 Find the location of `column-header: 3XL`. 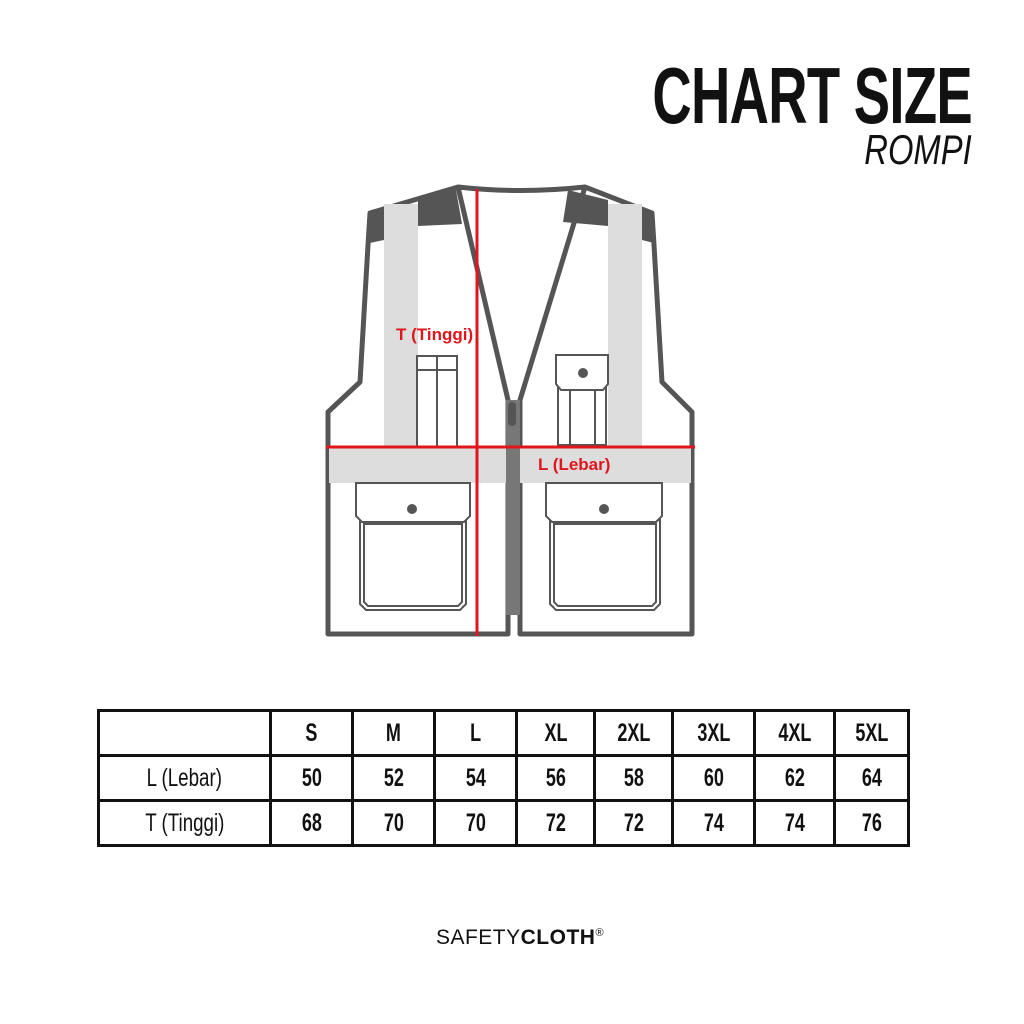

column-header: 3XL is located at coordinates (713, 733).